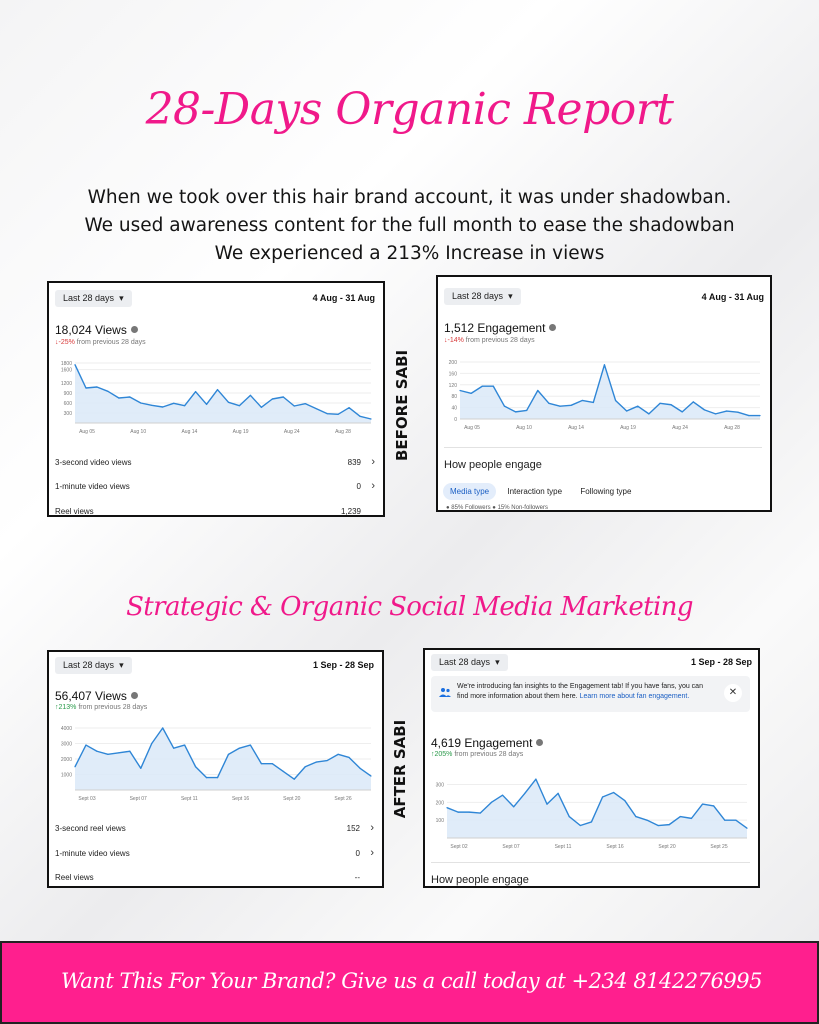  I want to click on x-tick-label: Aug 24, so click(680, 428).